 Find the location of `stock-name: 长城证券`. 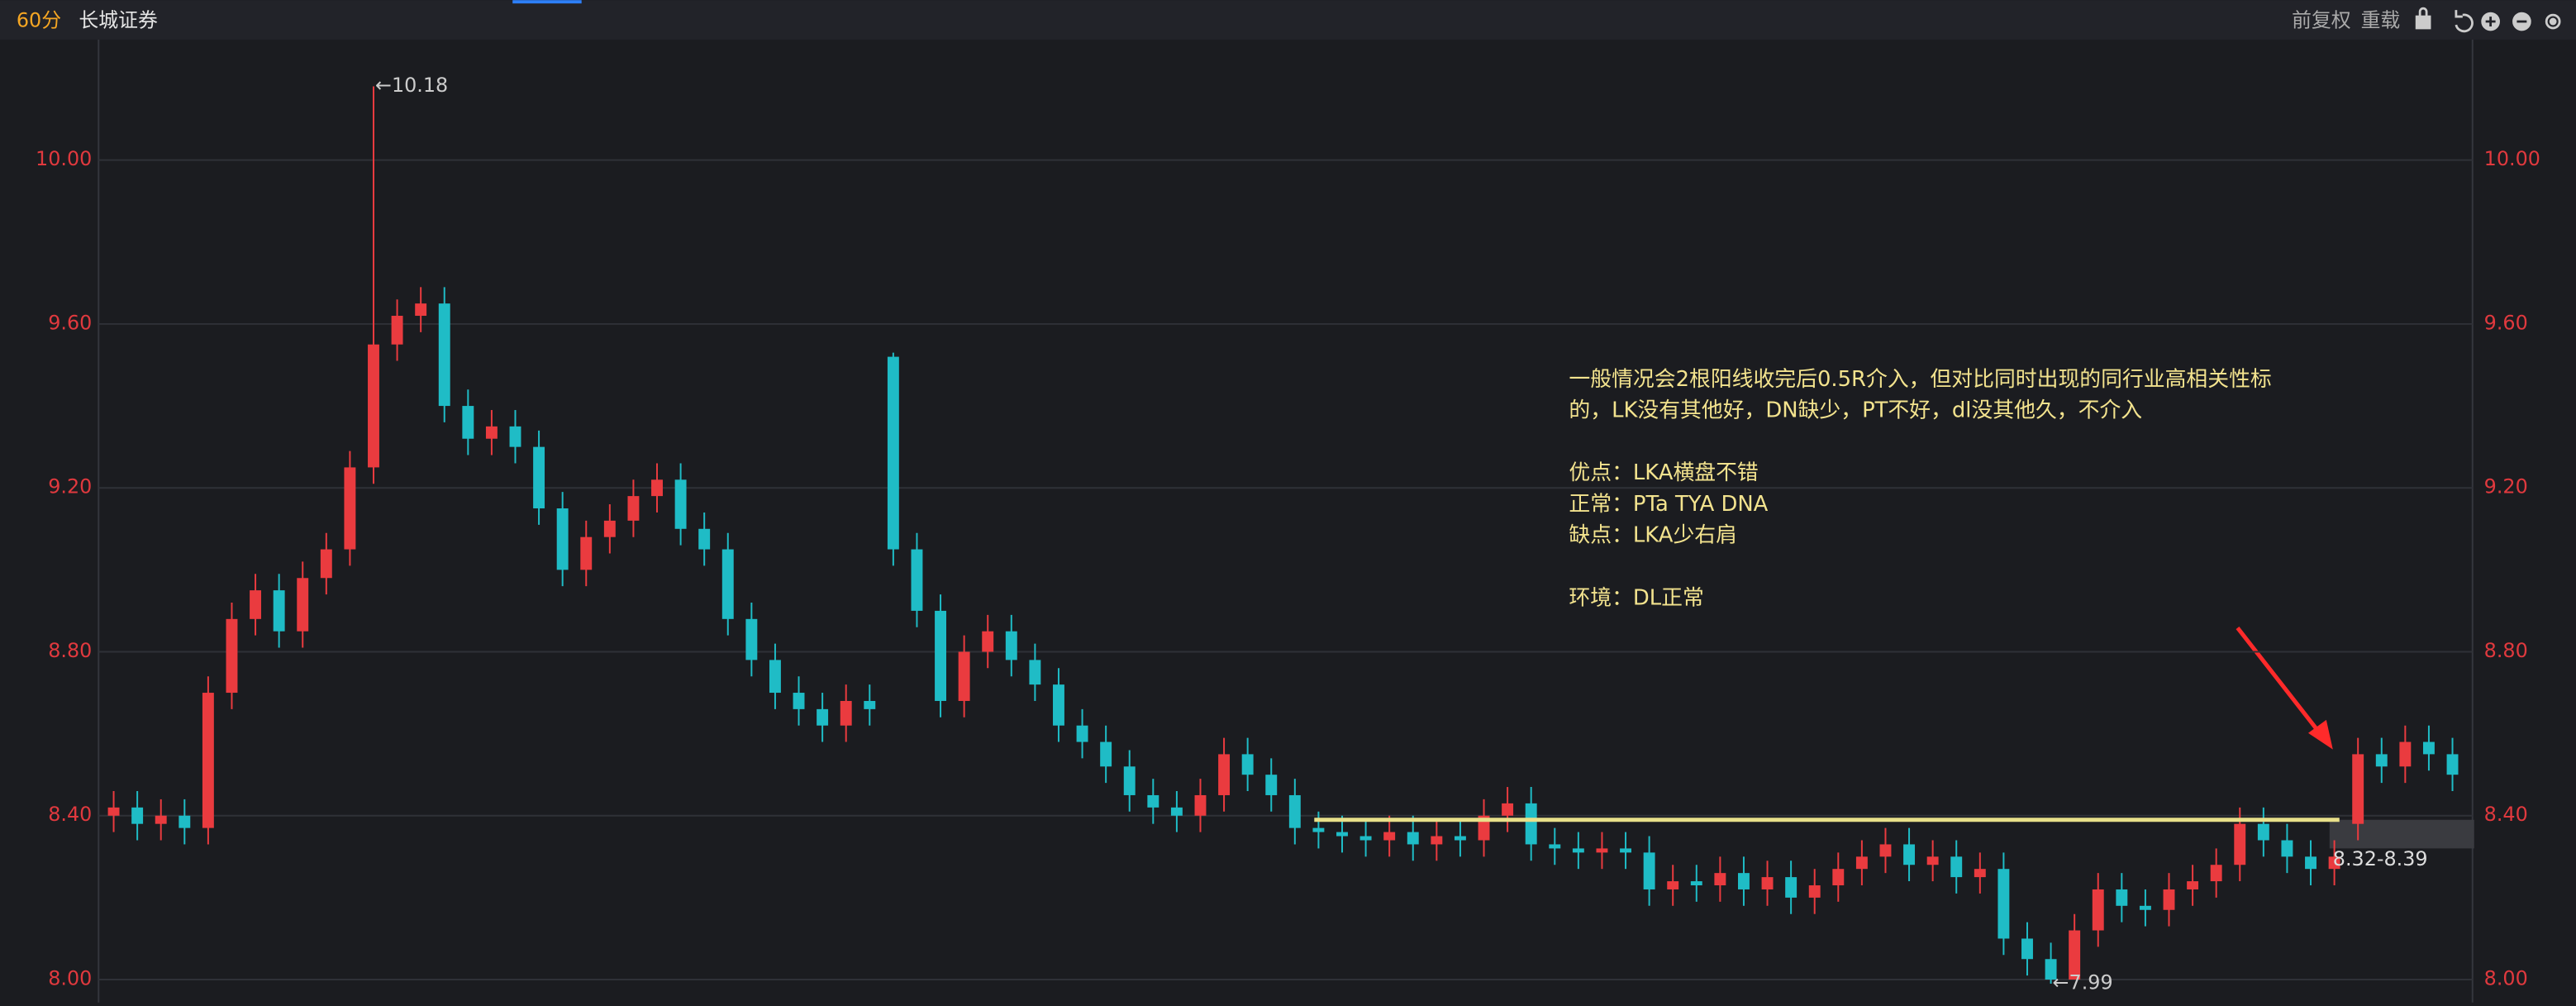

stock-name: 长城证券 is located at coordinates (119, 20).